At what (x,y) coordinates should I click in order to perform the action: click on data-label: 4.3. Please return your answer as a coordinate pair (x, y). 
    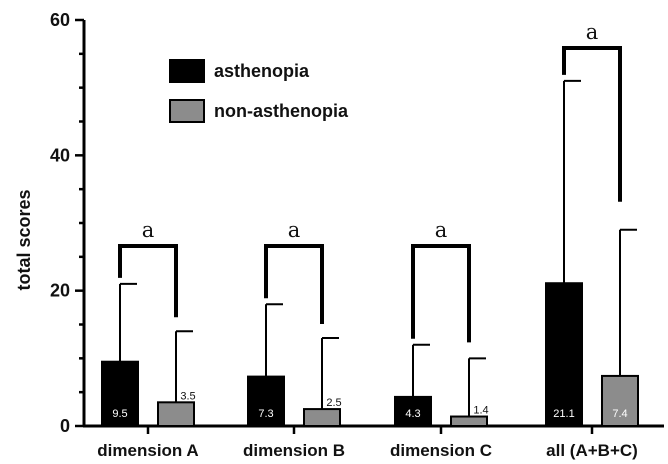
    Looking at the image, I should click on (412, 414).